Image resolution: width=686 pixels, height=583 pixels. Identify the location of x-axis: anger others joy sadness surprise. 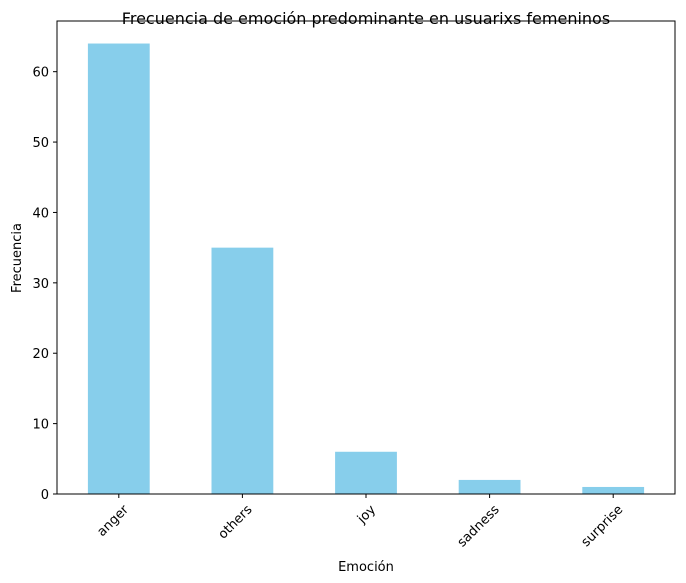
(361, 522).